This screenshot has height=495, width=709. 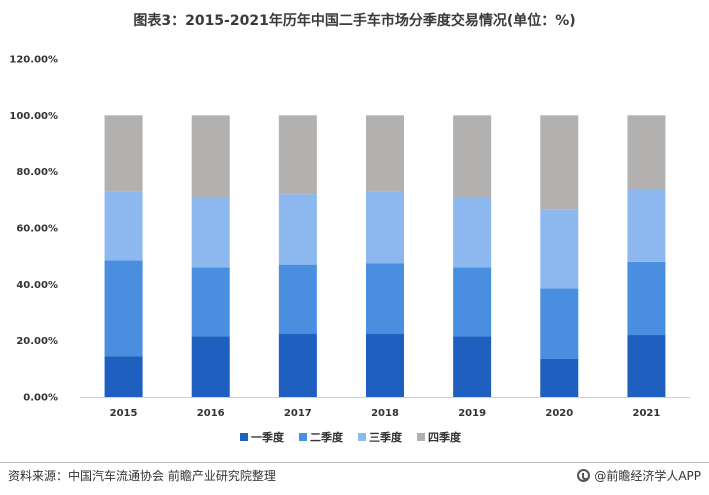 What do you see at coordinates (472, 302) in the screenshot?
I see `bar-segment-2019-q2` at bounding box center [472, 302].